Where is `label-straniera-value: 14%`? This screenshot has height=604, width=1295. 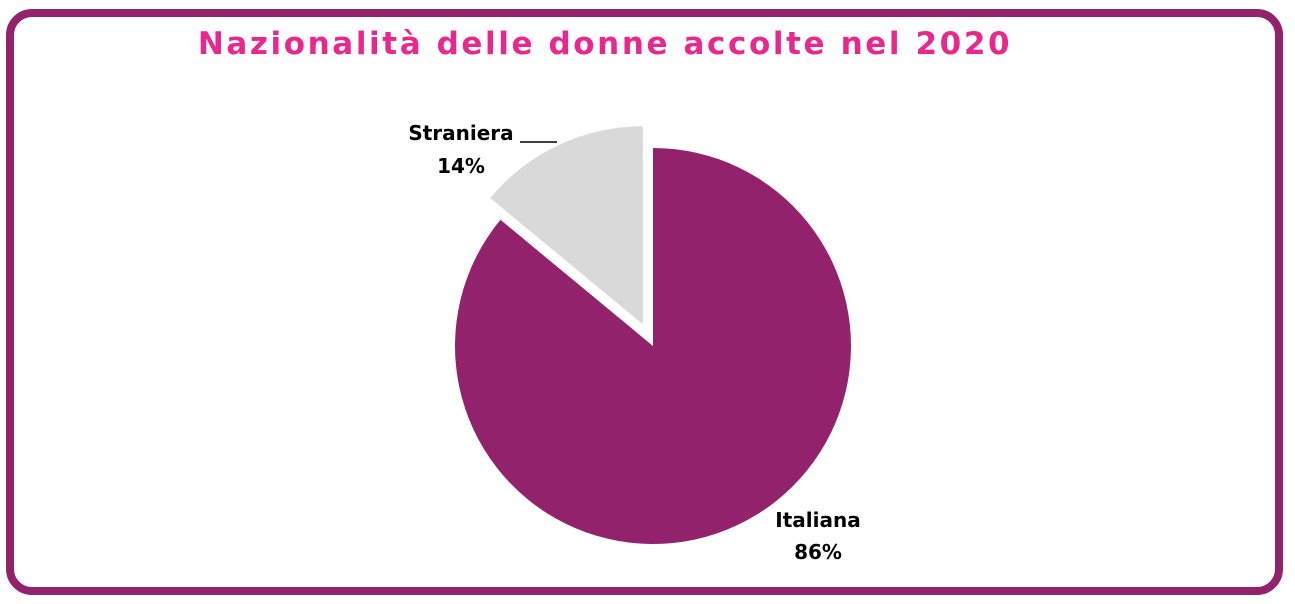
label-straniera-value: 14% is located at coordinates (461, 166).